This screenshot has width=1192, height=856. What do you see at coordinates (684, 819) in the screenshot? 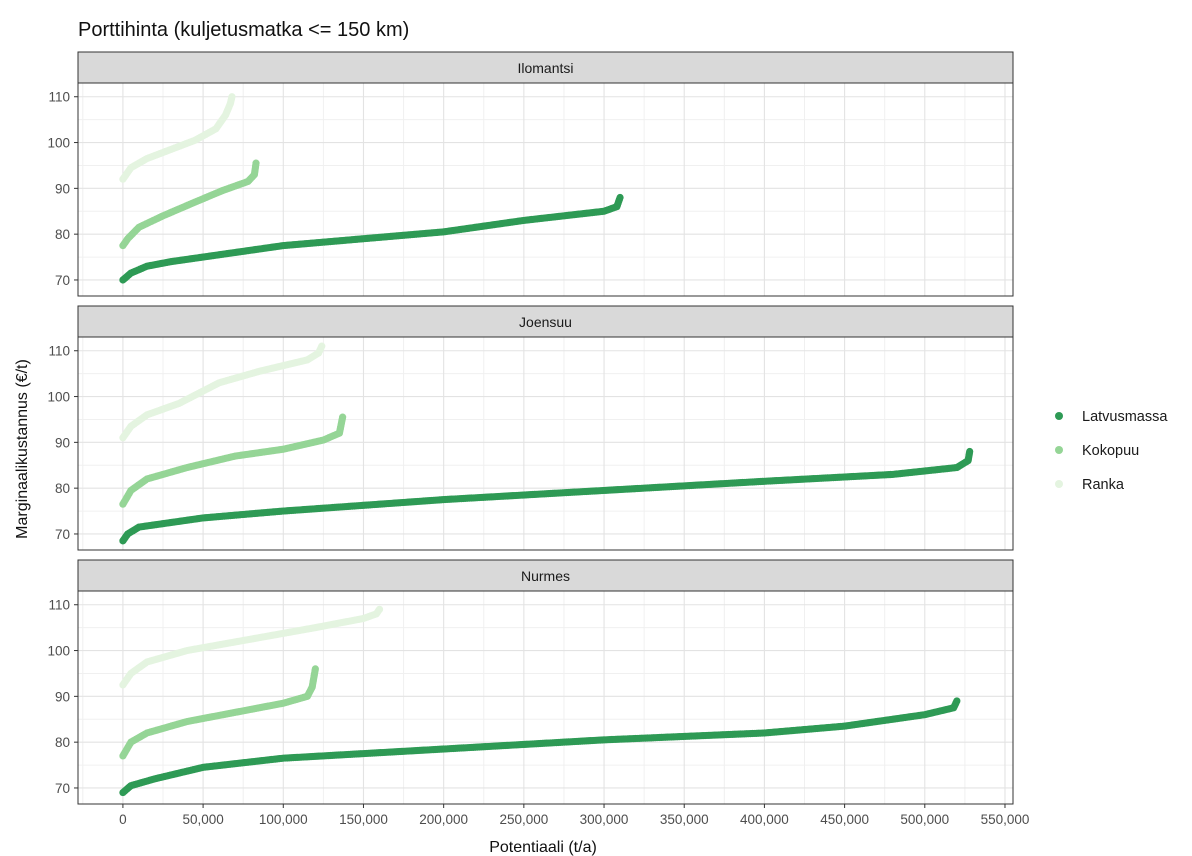
I see `x-tick-label: 350,000` at bounding box center [684, 819].